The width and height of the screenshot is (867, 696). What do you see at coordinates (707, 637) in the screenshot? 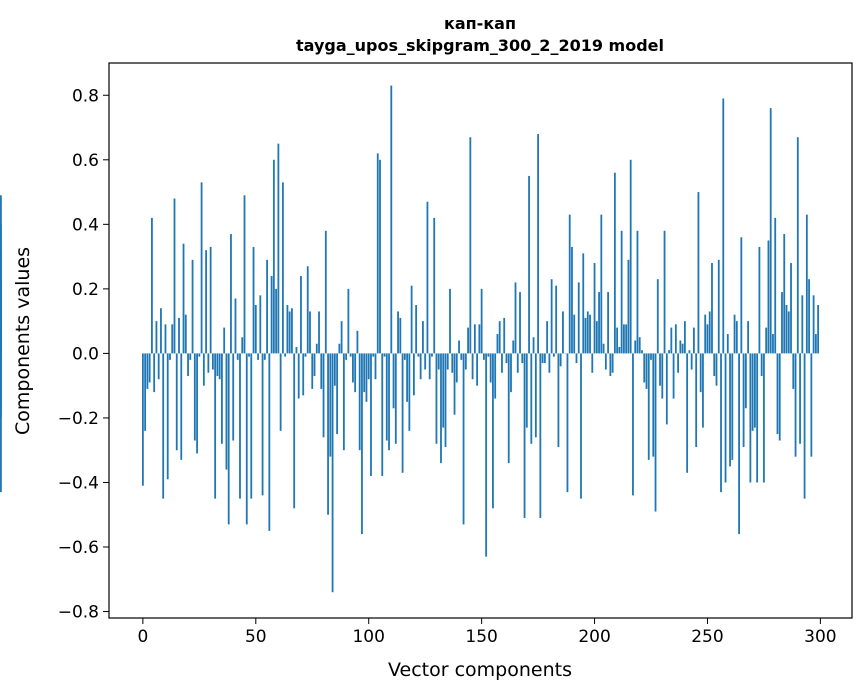
I see `x-tick-label: 250` at bounding box center [707, 637].